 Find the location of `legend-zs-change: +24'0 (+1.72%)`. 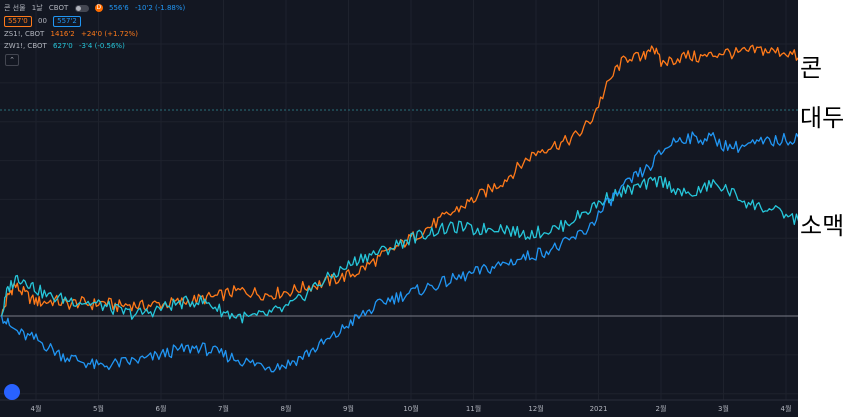

legend-zs-change: +24'0 (+1.72%) is located at coordinates (109, 34).